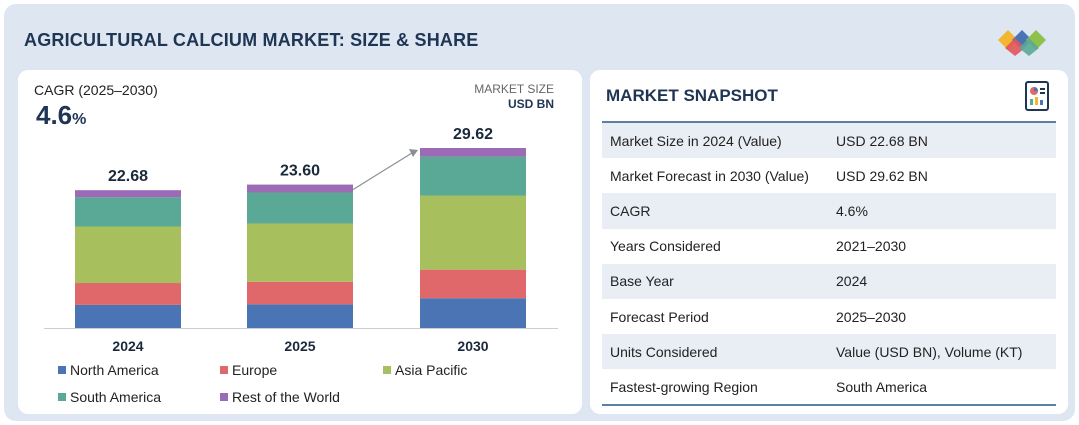 The width and height of the screenshot is (1079, 425). Describe the element at coordinates (300, 188) in the screenshot. I see `bar-segment-rest_of_world-2025` at that location.